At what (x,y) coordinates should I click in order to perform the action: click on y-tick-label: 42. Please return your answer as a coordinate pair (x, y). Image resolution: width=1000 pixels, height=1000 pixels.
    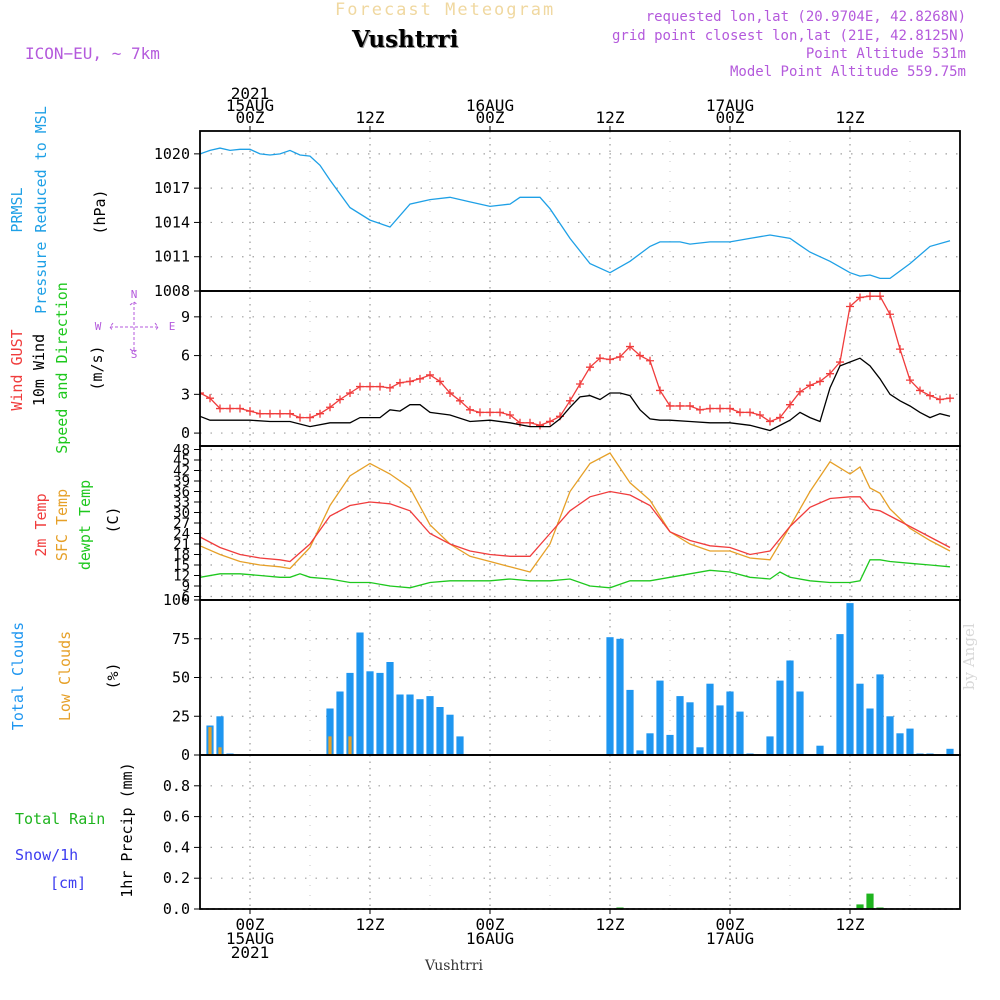
    Looking at the image, I should click on (181, 472).